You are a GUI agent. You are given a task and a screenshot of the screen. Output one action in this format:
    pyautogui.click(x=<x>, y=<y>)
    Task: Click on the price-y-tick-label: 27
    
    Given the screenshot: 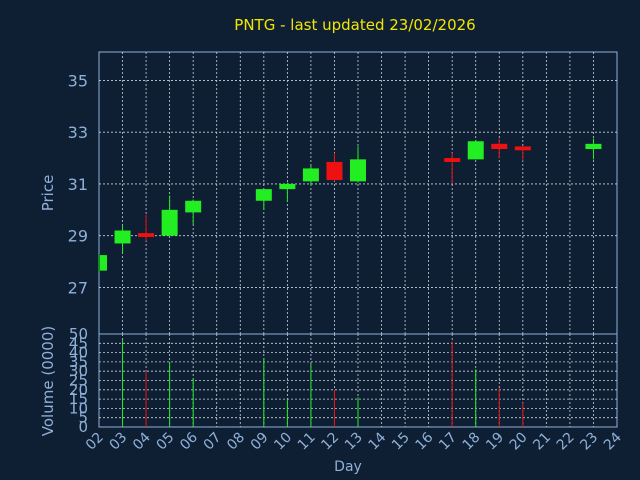 What is the action you would take?
    pyautogui.click(x=78, y=287)
    